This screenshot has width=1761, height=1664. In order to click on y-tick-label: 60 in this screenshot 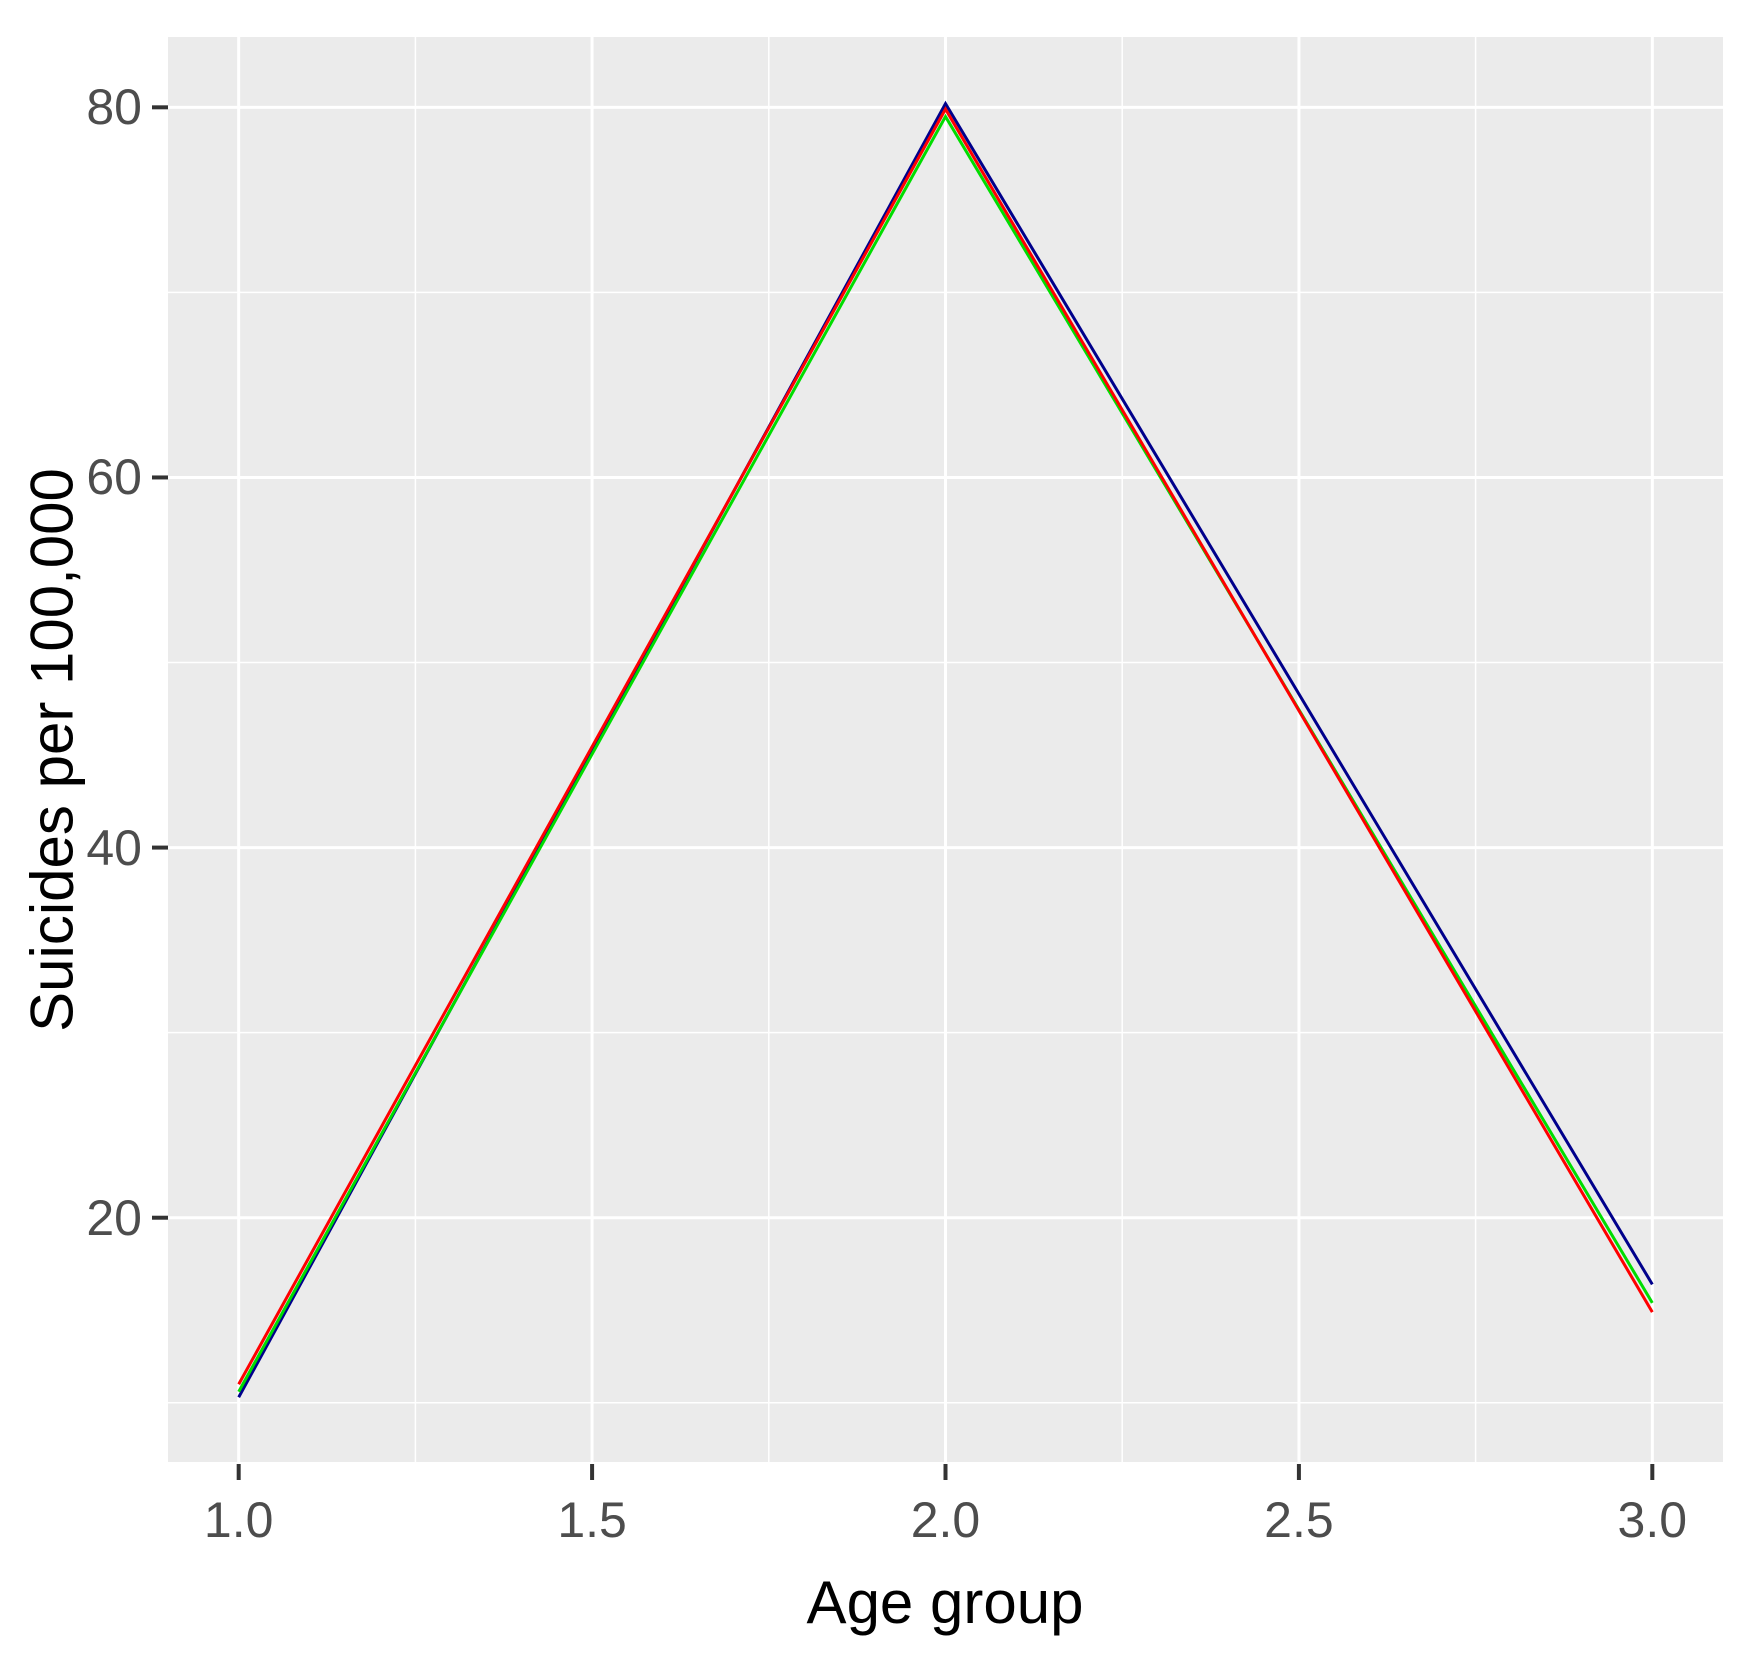, I will do `click(114, 477)`.